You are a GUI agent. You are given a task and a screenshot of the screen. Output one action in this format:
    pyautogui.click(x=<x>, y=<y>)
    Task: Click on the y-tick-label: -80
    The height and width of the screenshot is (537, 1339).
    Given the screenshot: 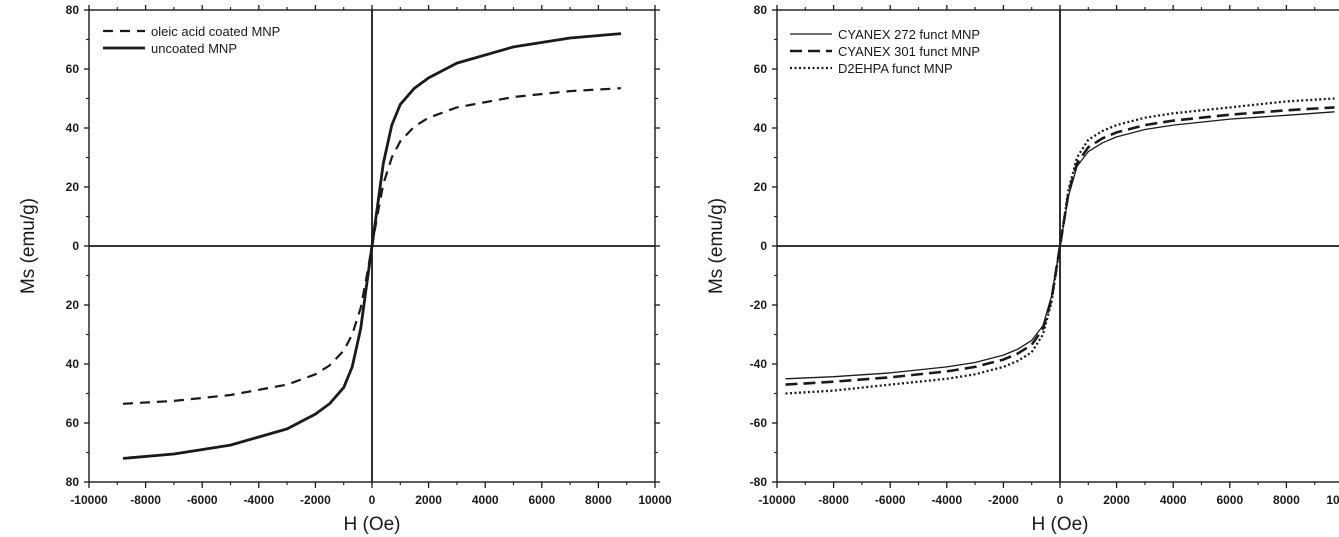 What is the action you would take?
    pyautogui.click(x=759, y=482)
    